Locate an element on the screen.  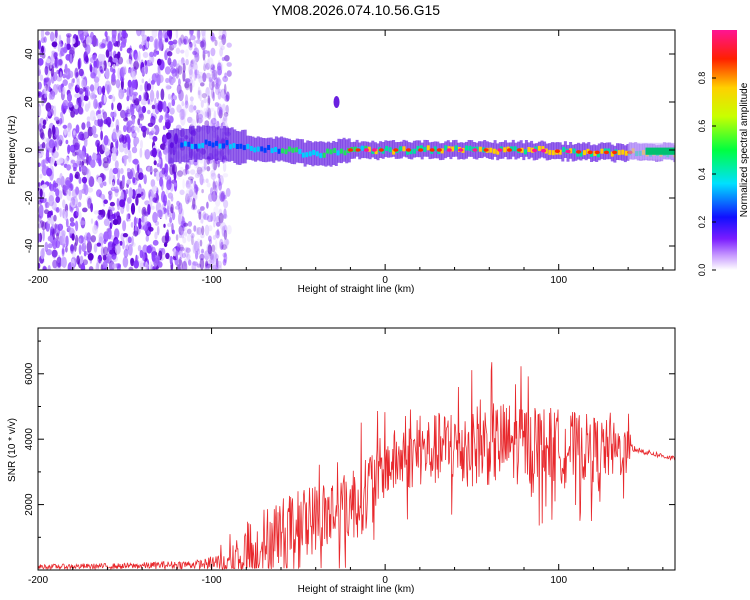
ridge-peak is located at coordinates (597, 152).